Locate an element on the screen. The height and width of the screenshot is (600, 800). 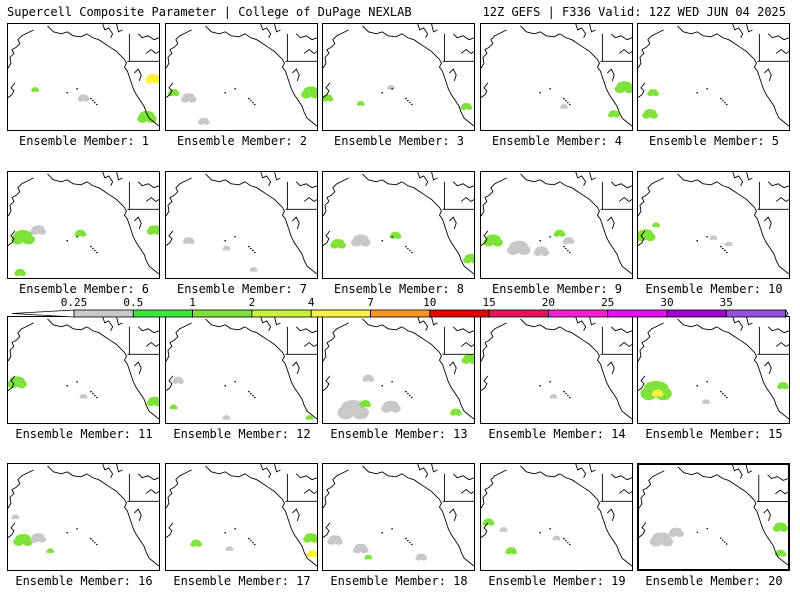
ensemble-member-label: Ensemble Member: 9 is located at coordinates (557, 289).